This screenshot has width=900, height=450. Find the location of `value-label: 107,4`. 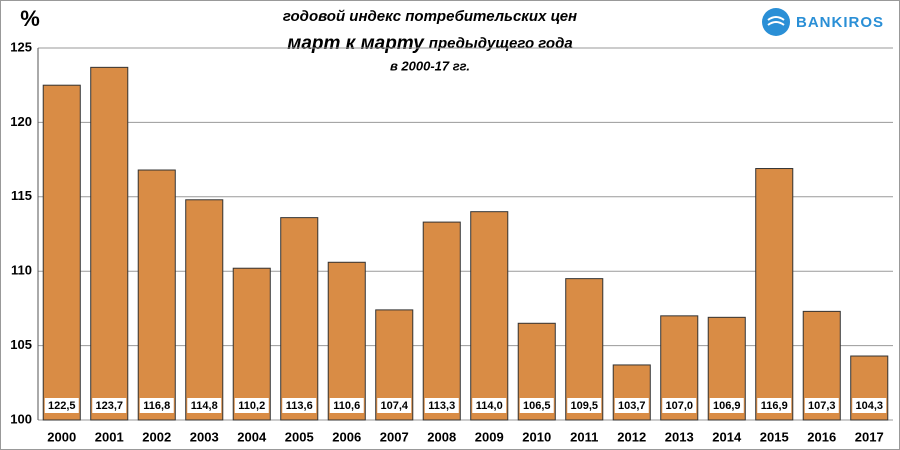

value-label: 107,4 is located at coordinates (394, 406).